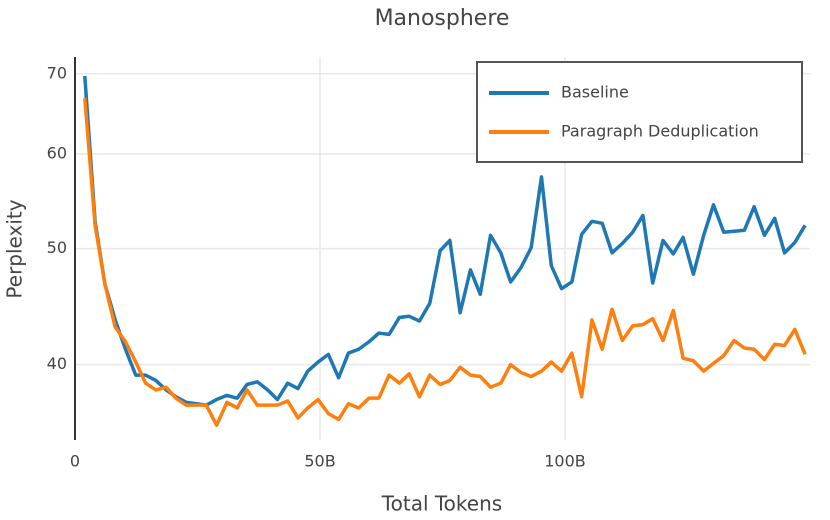  What do you see at coordinates (565, 461) in the screenshot?
I see `x-tick-label: 100B` at bounding box center [565, 461].